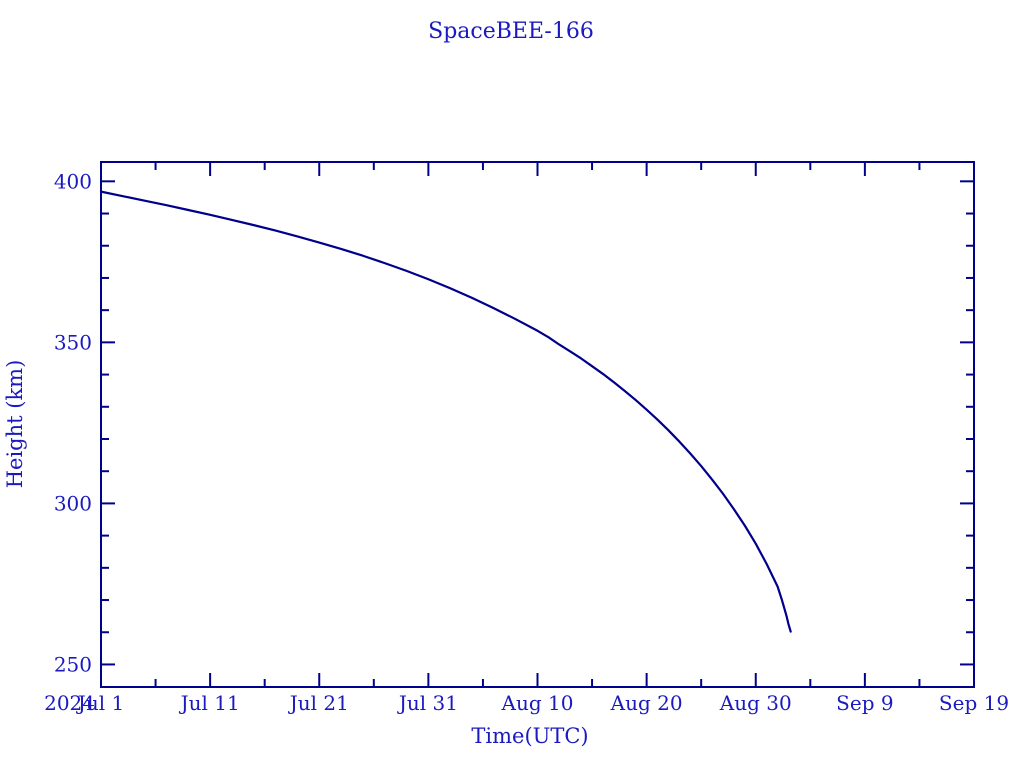 This screenshot has width=1024, height=768. What do you see at coordinates (755, 703) in the screenshot?
I see `x-tick-label: Aug 30` at bounding box center [755, 703].